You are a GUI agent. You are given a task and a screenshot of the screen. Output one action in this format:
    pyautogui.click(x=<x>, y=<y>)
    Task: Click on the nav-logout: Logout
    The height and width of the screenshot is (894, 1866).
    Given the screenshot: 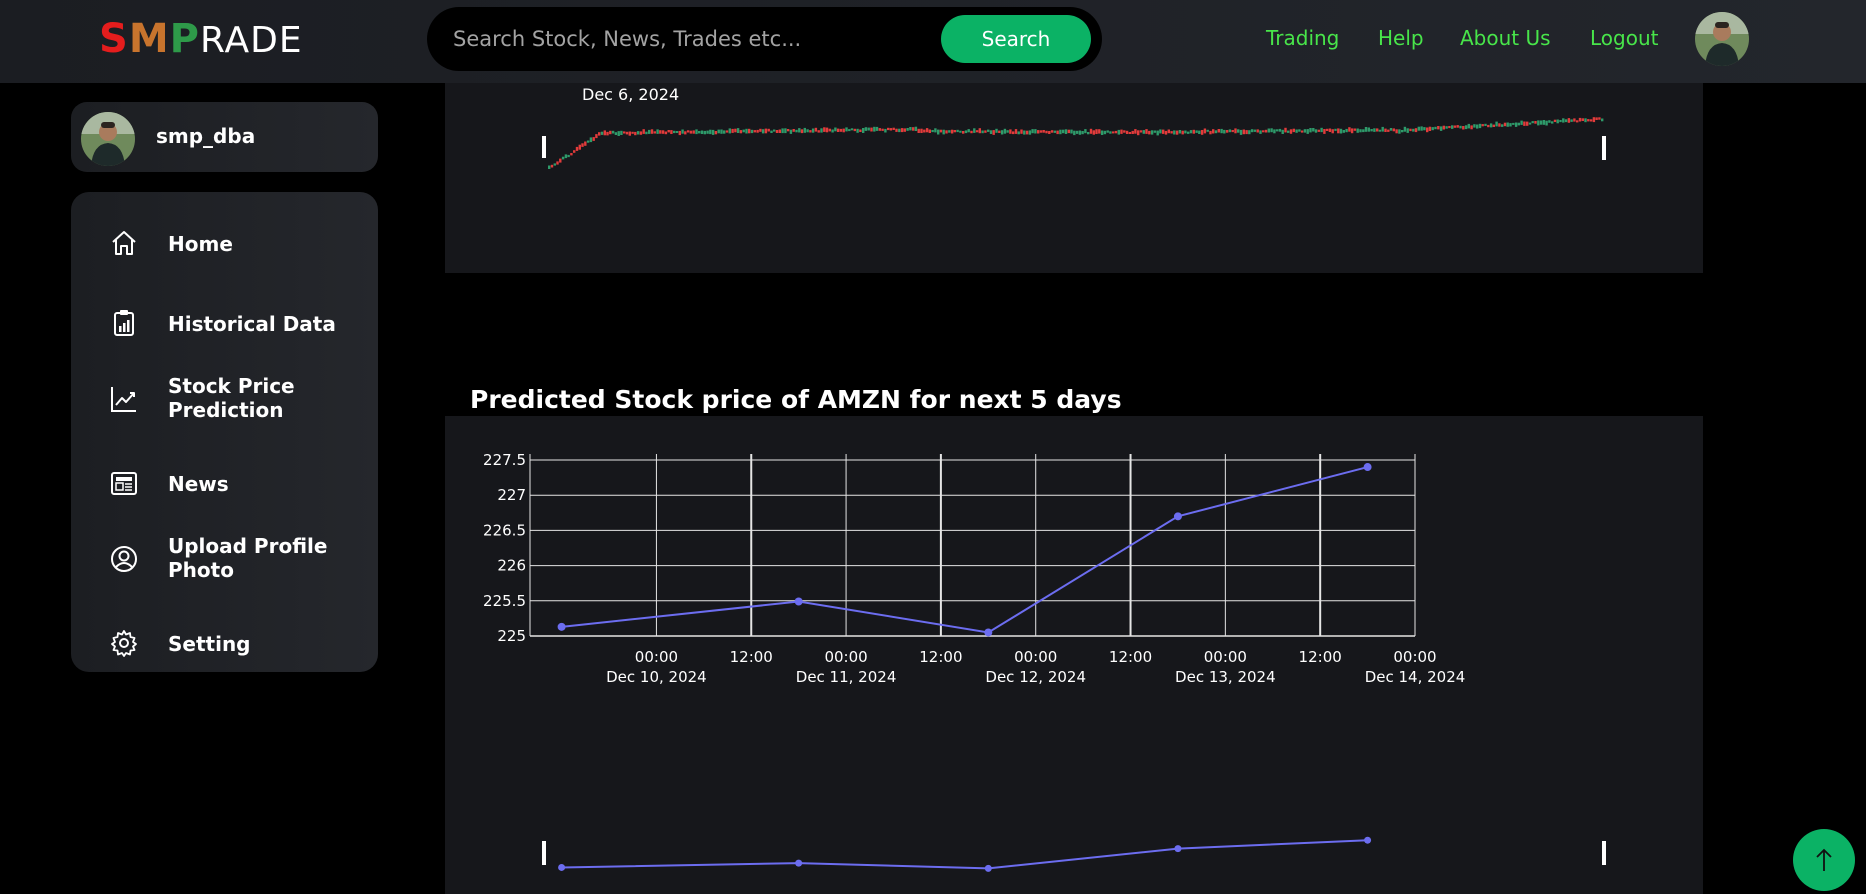 What is the action you would take?
    pyautogui.click(x=1624, y=38)
    